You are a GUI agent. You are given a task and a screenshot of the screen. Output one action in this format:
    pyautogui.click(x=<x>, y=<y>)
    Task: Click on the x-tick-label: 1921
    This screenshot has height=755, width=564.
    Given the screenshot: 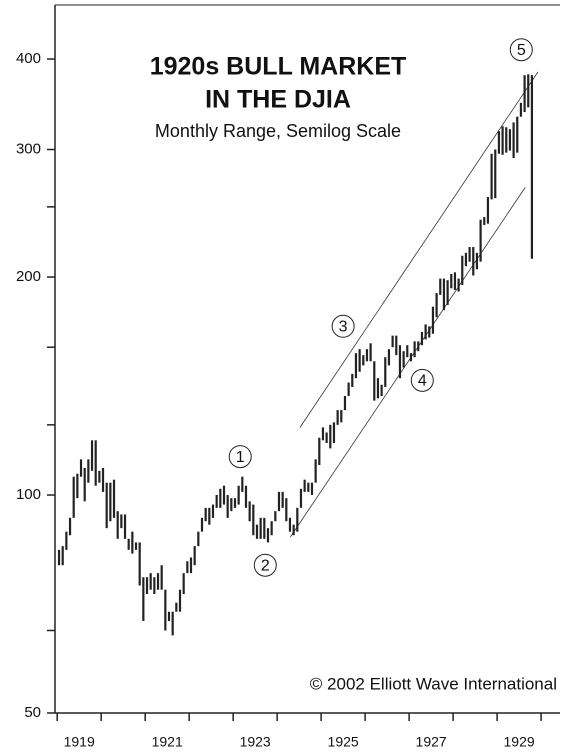 What is the action you would take?
    pyautogui.click(x=167, y=742)
    